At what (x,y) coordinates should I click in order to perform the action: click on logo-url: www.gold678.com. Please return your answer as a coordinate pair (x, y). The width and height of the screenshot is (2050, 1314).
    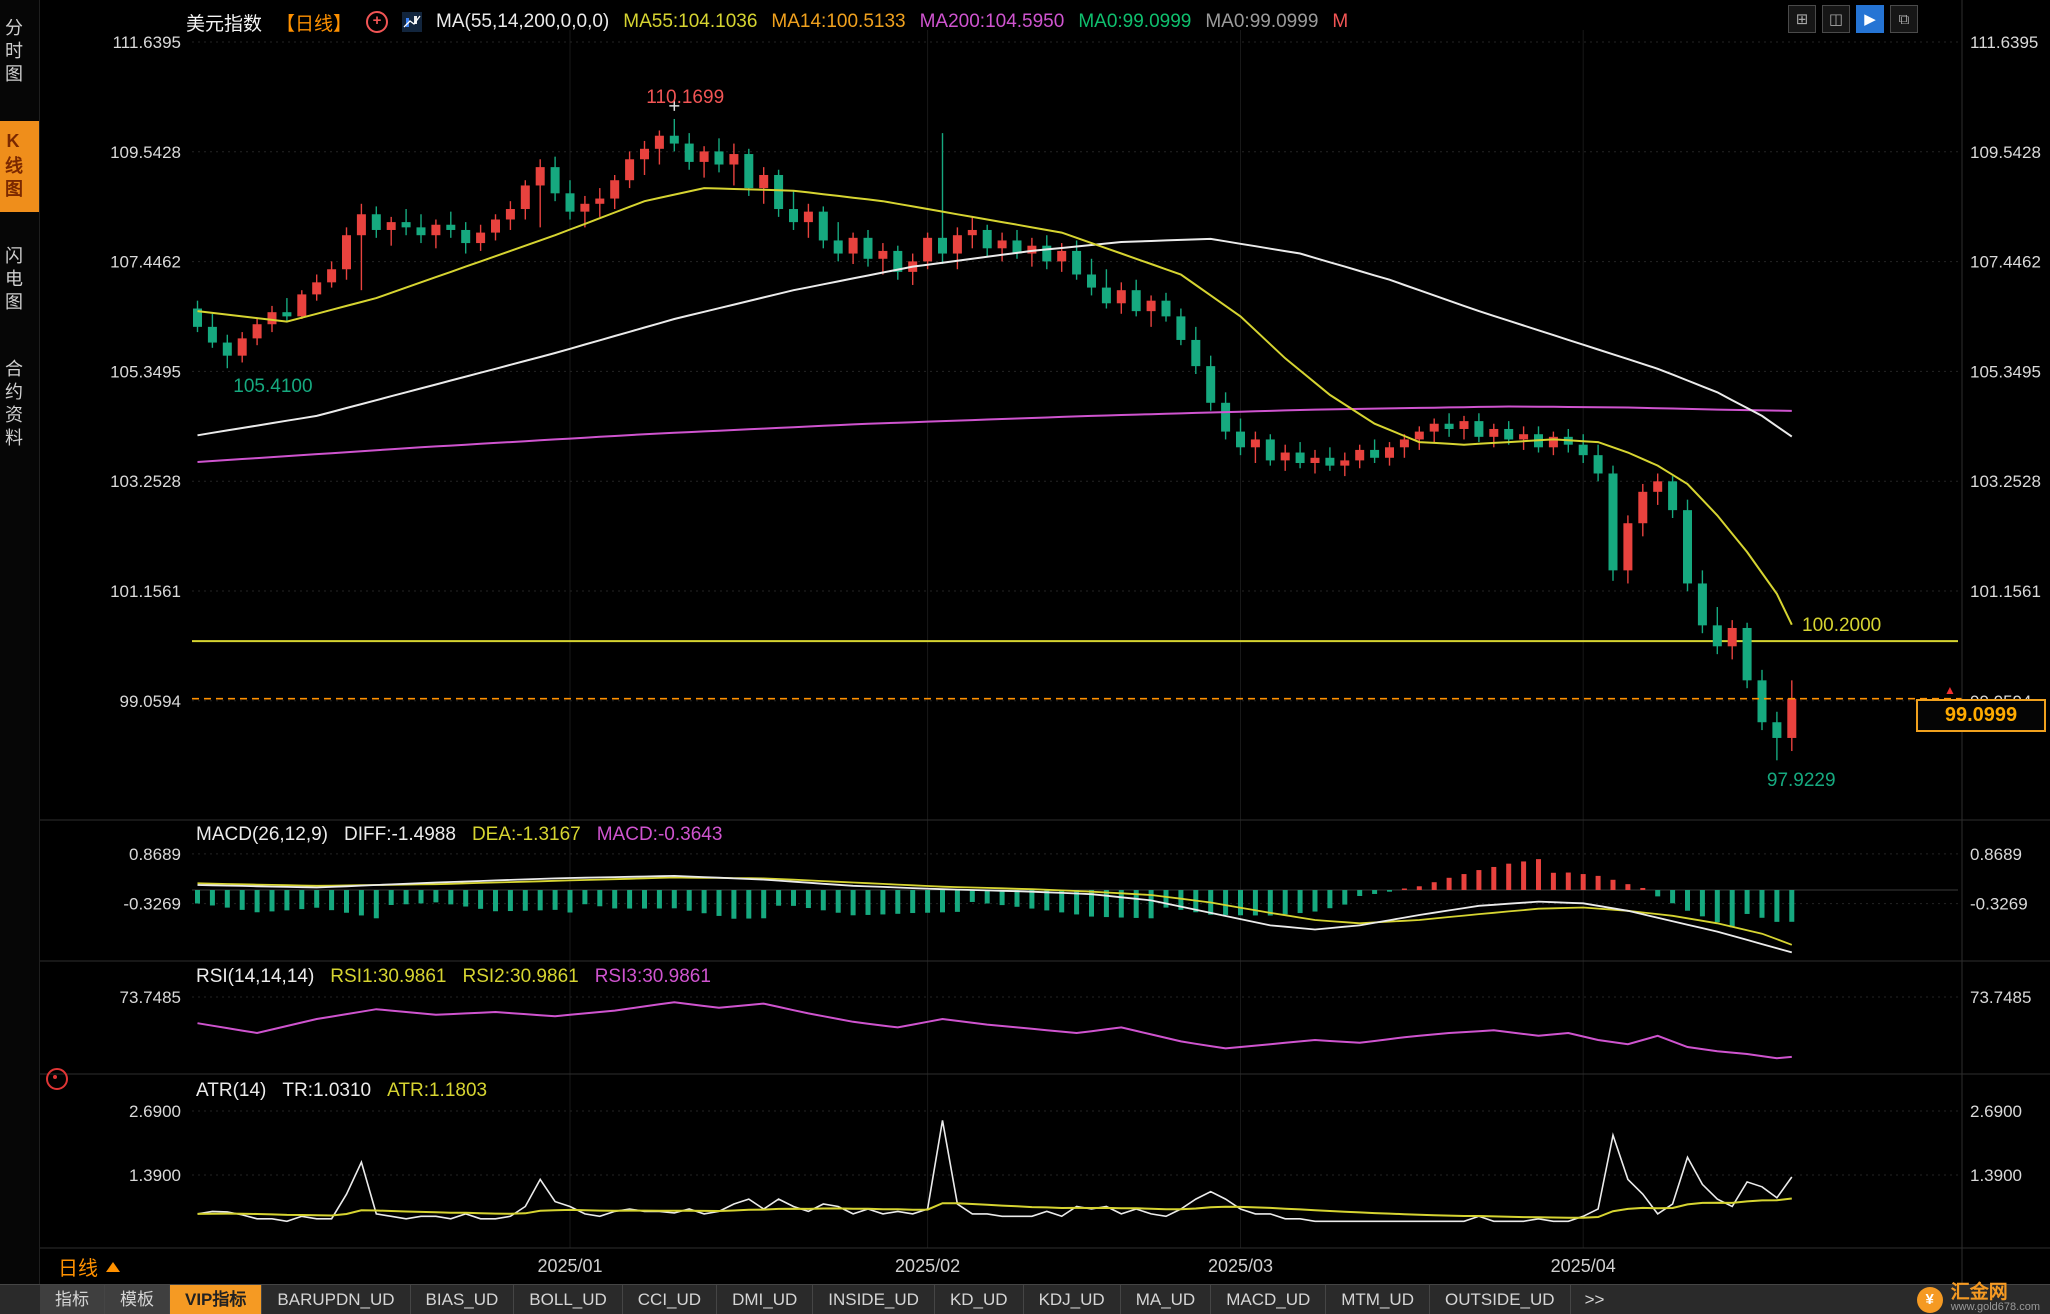
    Looking at the image, I should click on (1995, 1306).